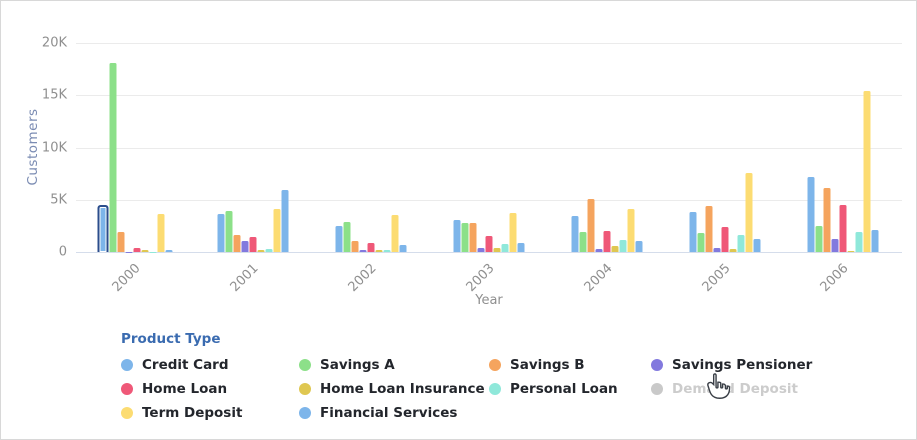 The width and height of the screenshot is (917, 440). What do you see at coordinates (394, 365) in the screenshot?
I see `legend-item-savings-a: Savings A` at bounding box center [394, 365].